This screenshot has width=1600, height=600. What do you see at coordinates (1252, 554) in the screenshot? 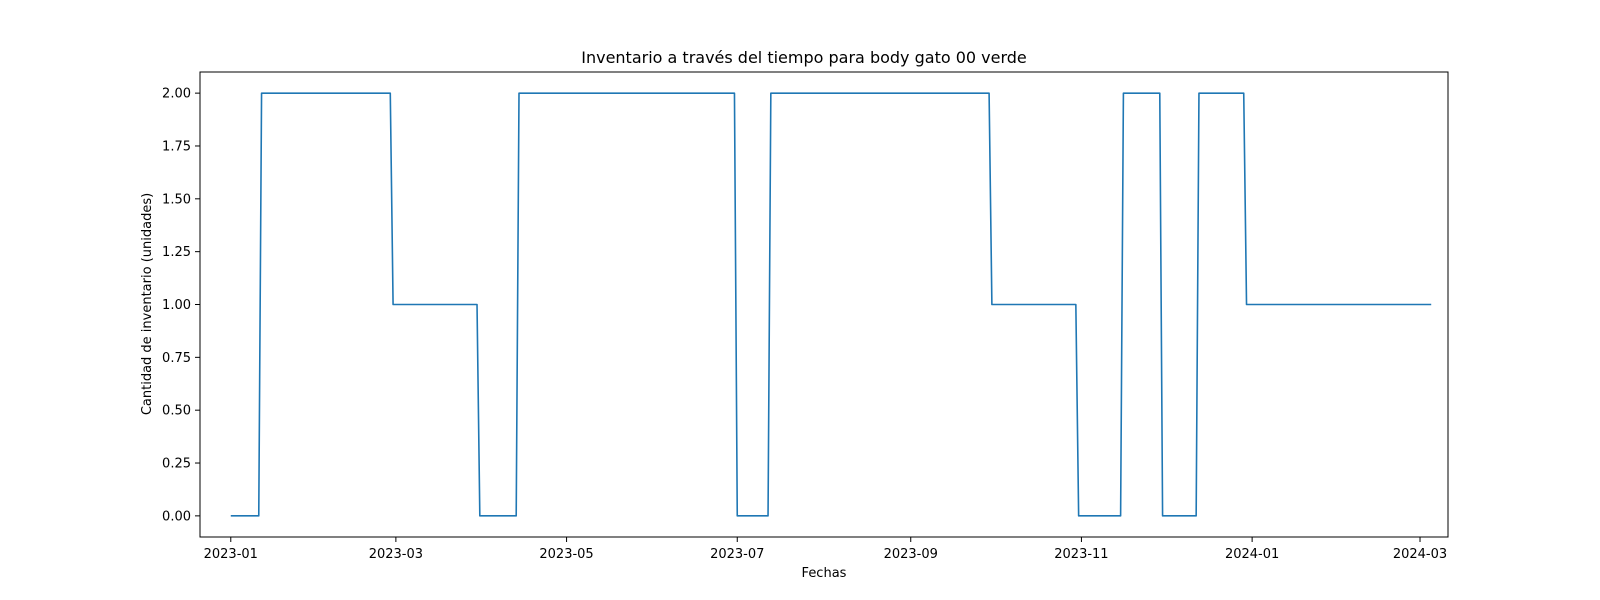
I see `x-tick-label: 2024-01` at bounding box center [1252, 554].